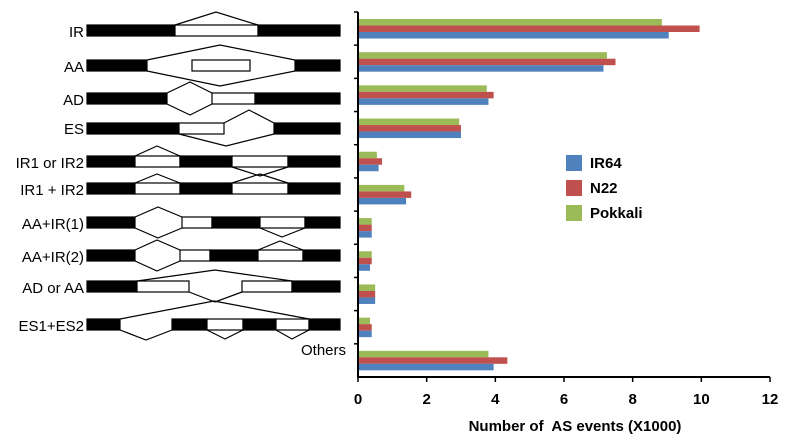  What do you see at coordinates (564, 399) in the screenshot?
I see `x-tick-label: 6` at bounding box center [564, 399].